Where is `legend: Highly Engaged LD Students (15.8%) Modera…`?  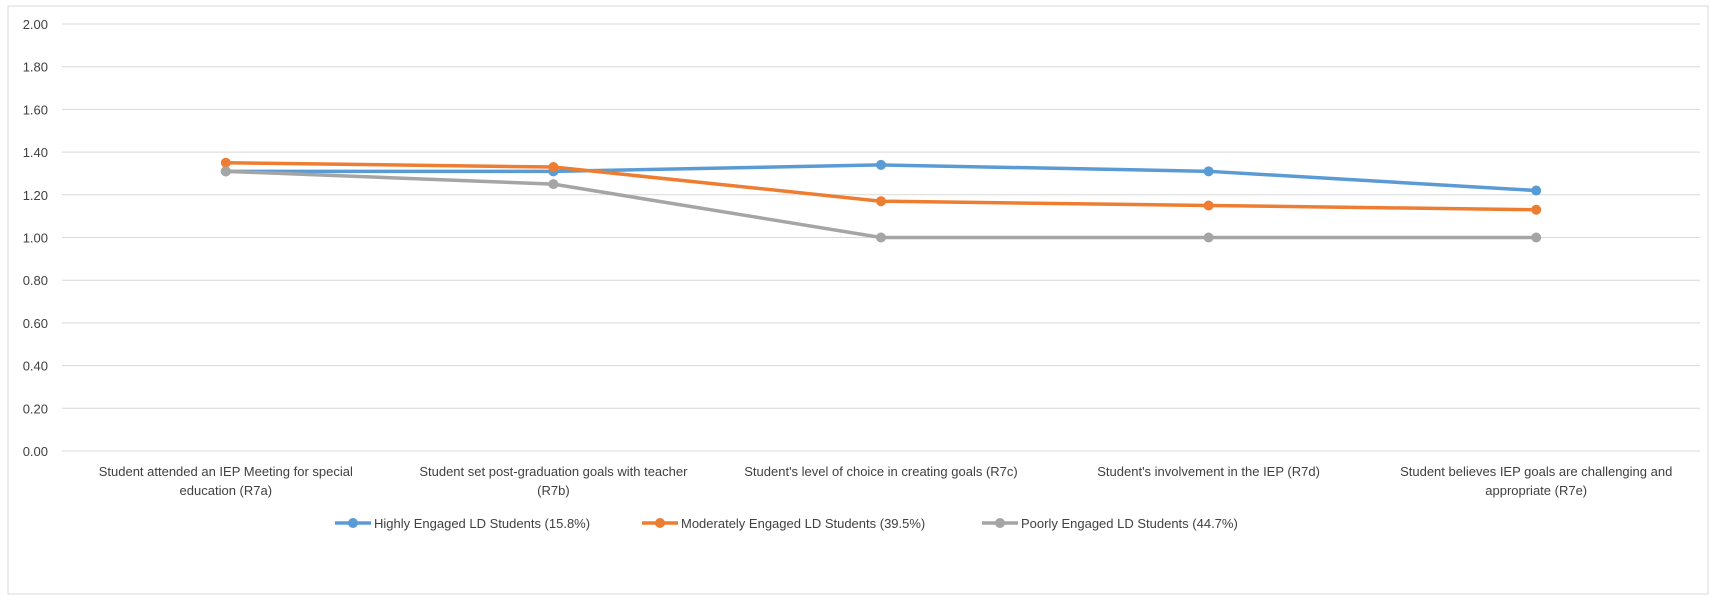 legend: Highly Engaged LD Students (15.8%) Modera… is located at coordinates (786, 523).